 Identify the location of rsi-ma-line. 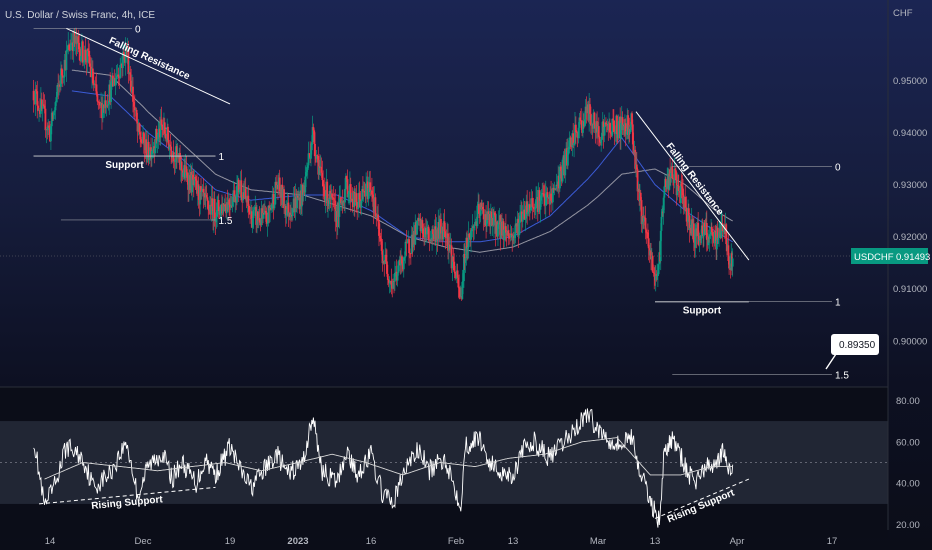
(388, 458).